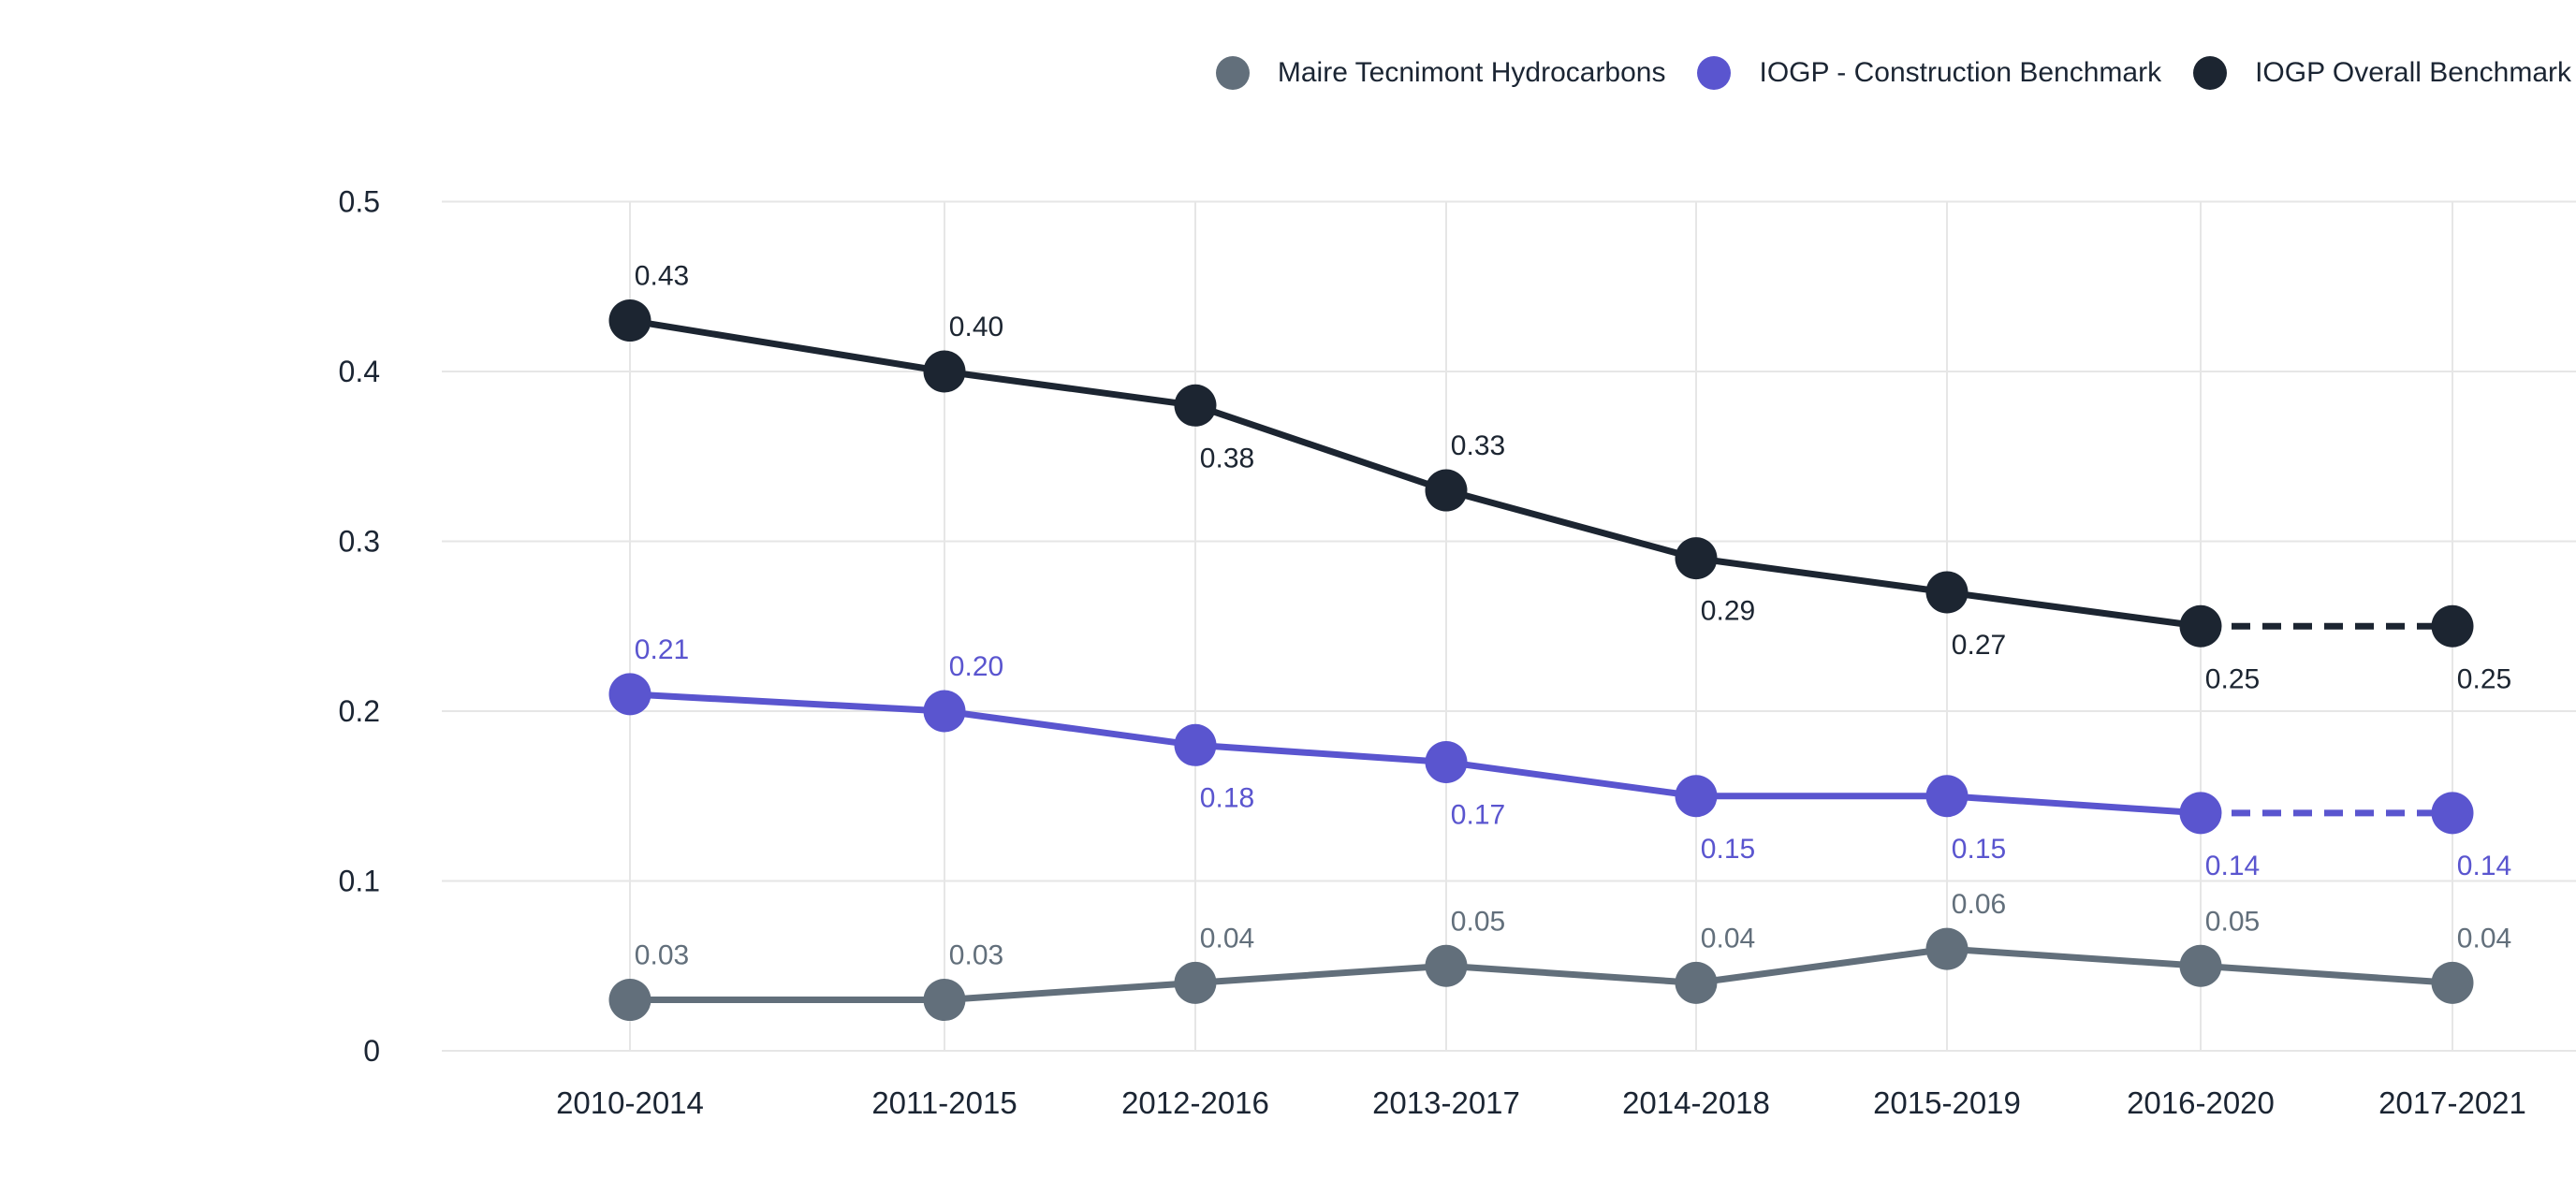  Describe the element at coordinates (630, 1102) in the screenshot. I see `x-tick-label: 2010-2014` at that location.